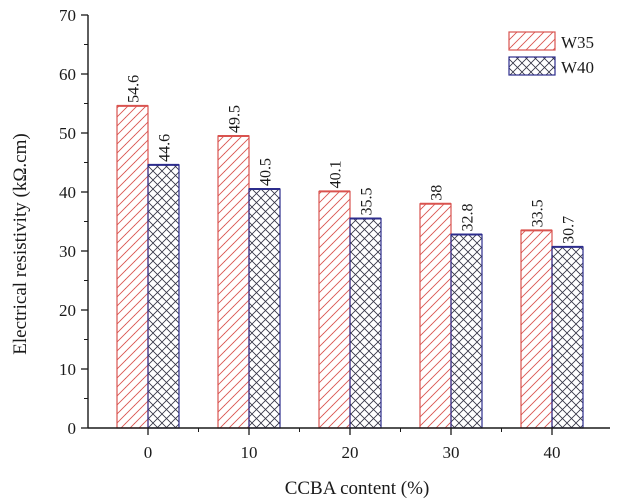 Image resolution: width=624 pixels, height=500 pixels. I want to click on x-axis-title: CCBA content (%), so click(357, 488).